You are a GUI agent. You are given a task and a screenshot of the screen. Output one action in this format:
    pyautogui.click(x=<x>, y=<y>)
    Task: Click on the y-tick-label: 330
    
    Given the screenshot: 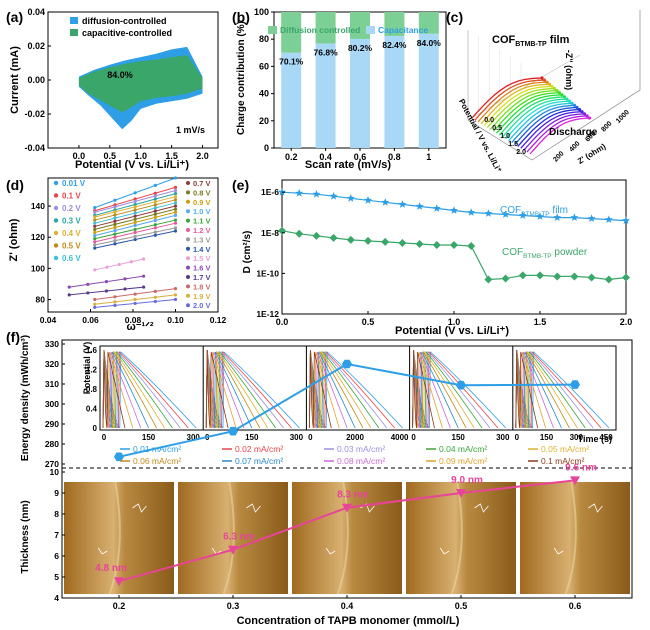 What is the action you would take?
    pyautogui.click(x=52, y=344)
    